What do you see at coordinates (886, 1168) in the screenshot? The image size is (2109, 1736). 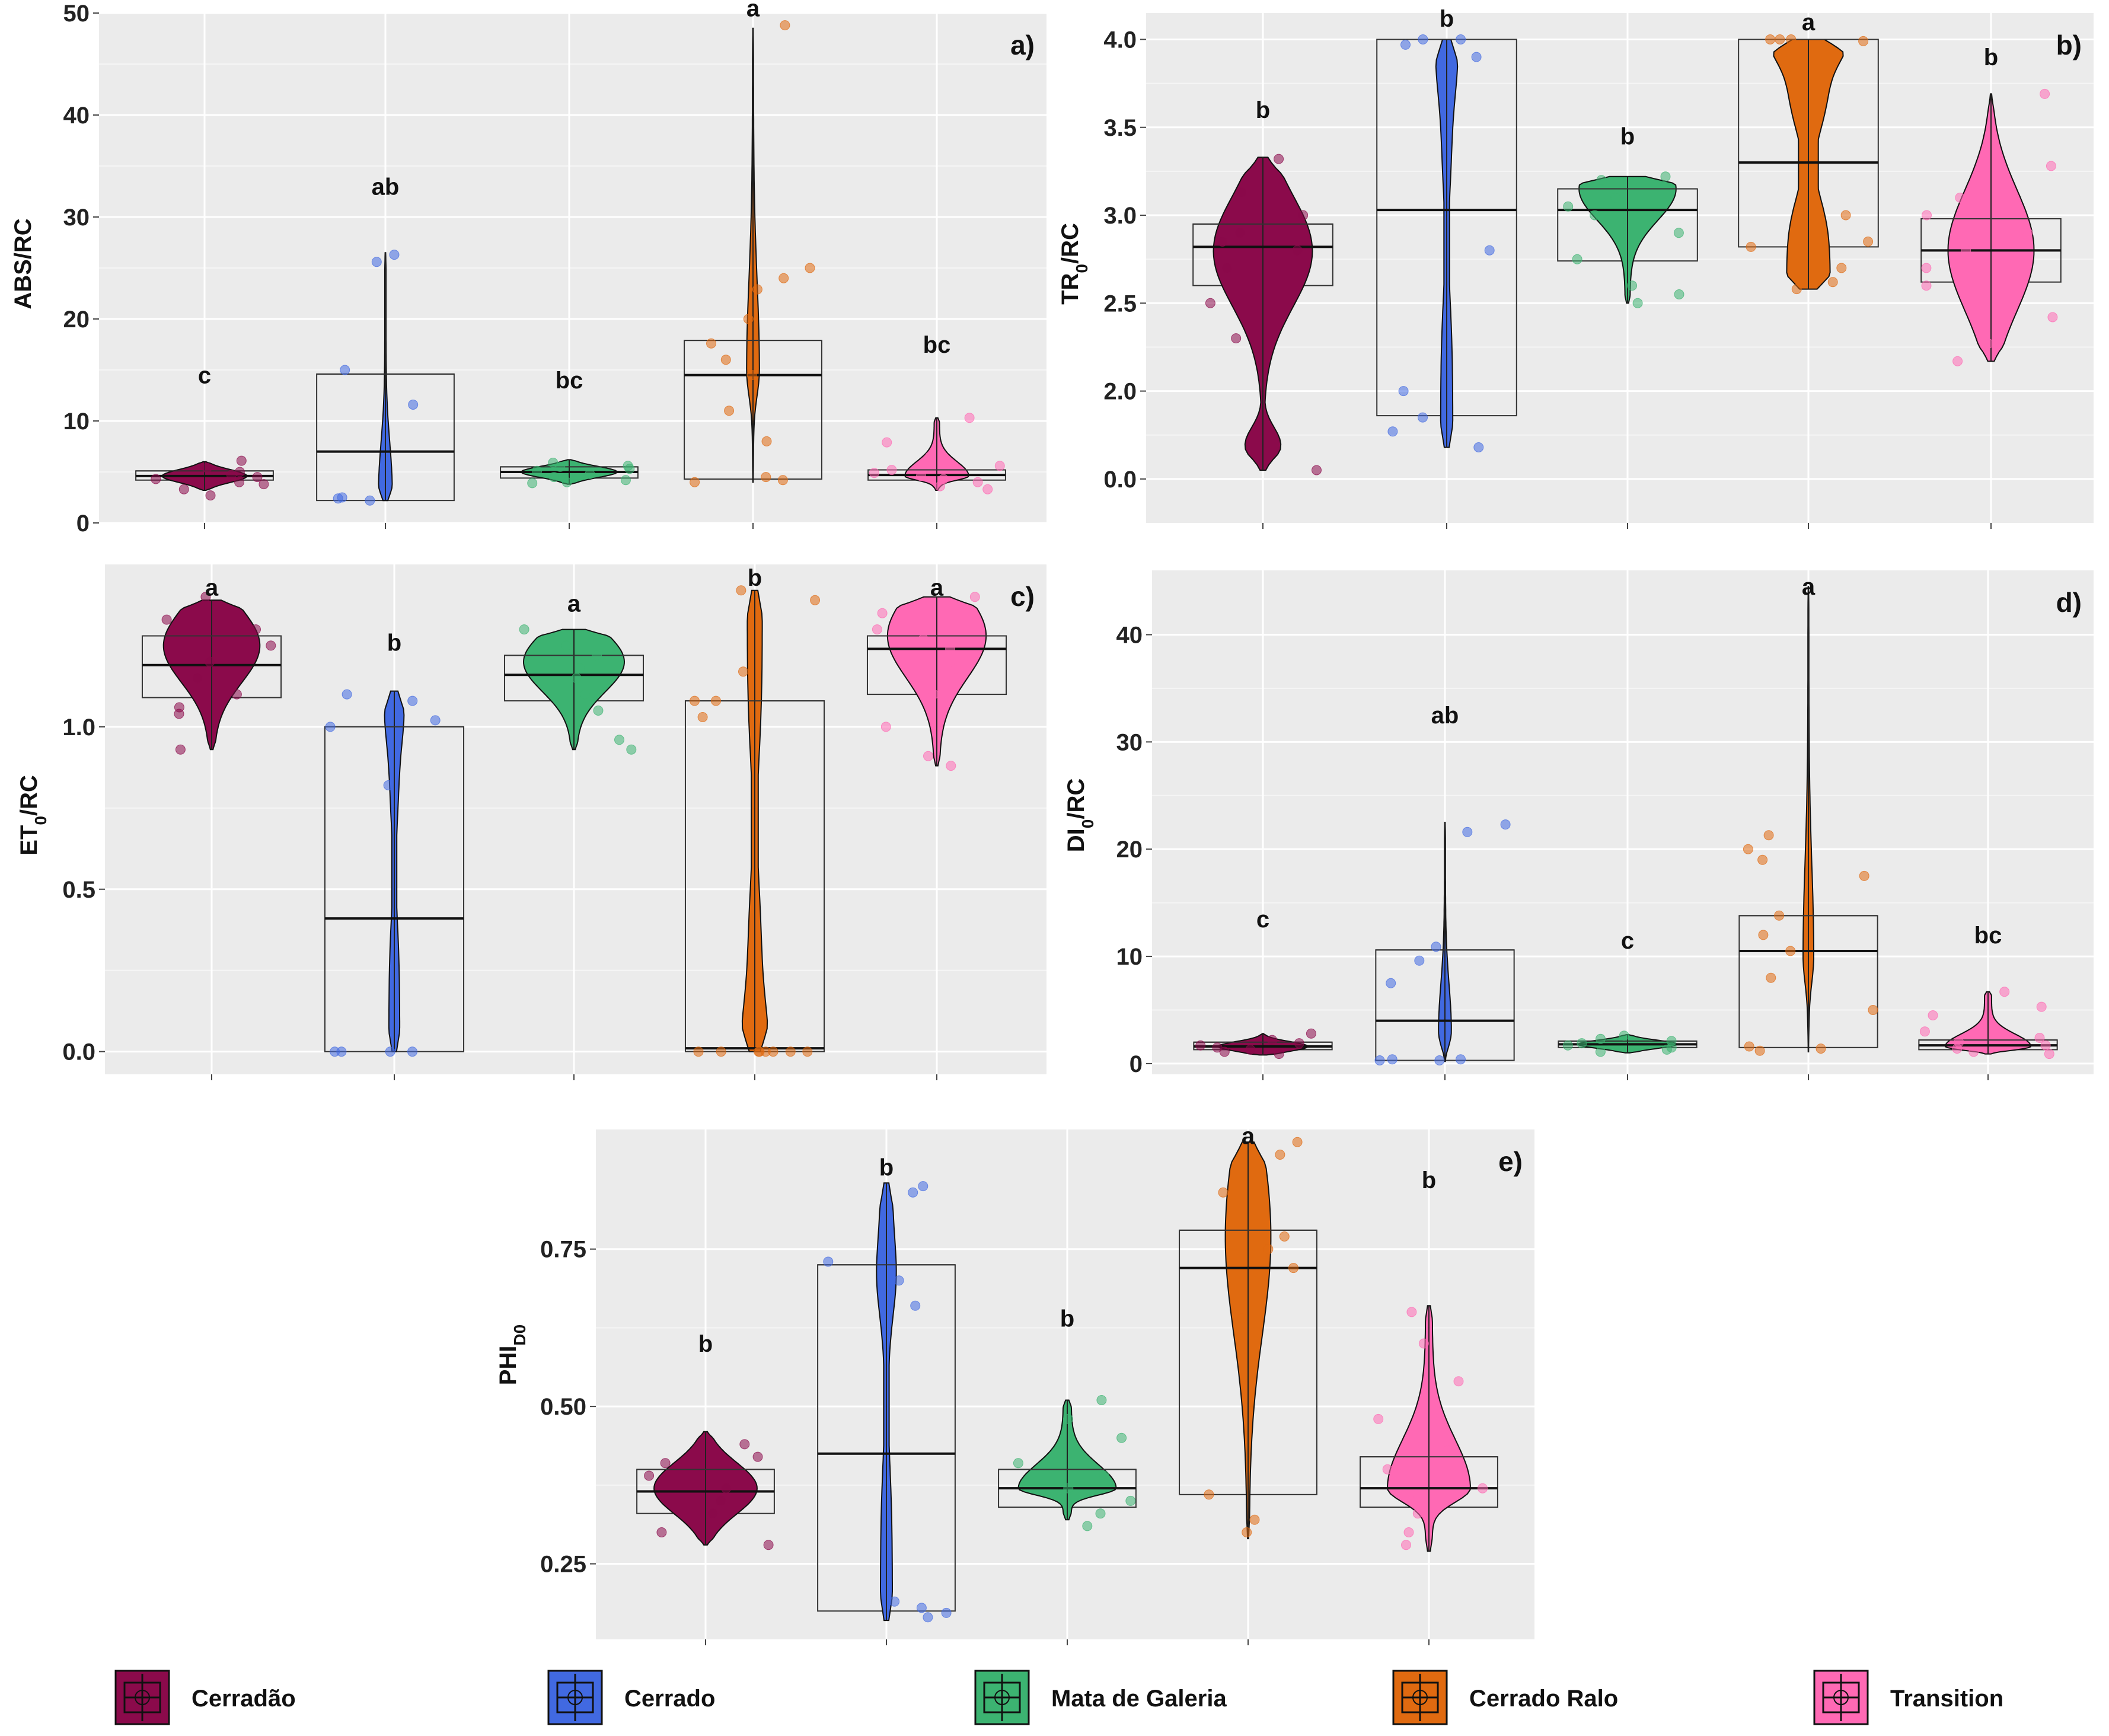 I see `sig-letter-e-cerrado: b` at bounding box center [886, 1168].